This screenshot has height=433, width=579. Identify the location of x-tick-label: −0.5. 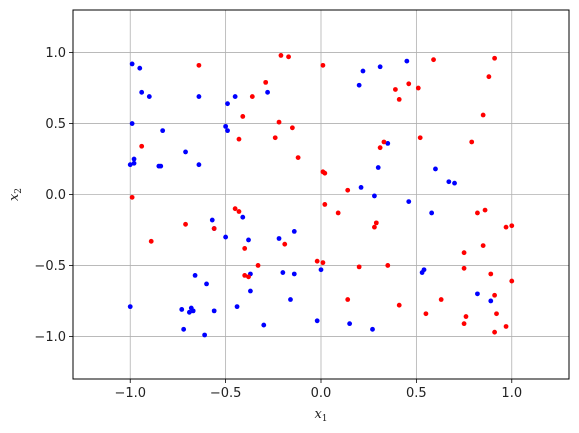
(226, 393).